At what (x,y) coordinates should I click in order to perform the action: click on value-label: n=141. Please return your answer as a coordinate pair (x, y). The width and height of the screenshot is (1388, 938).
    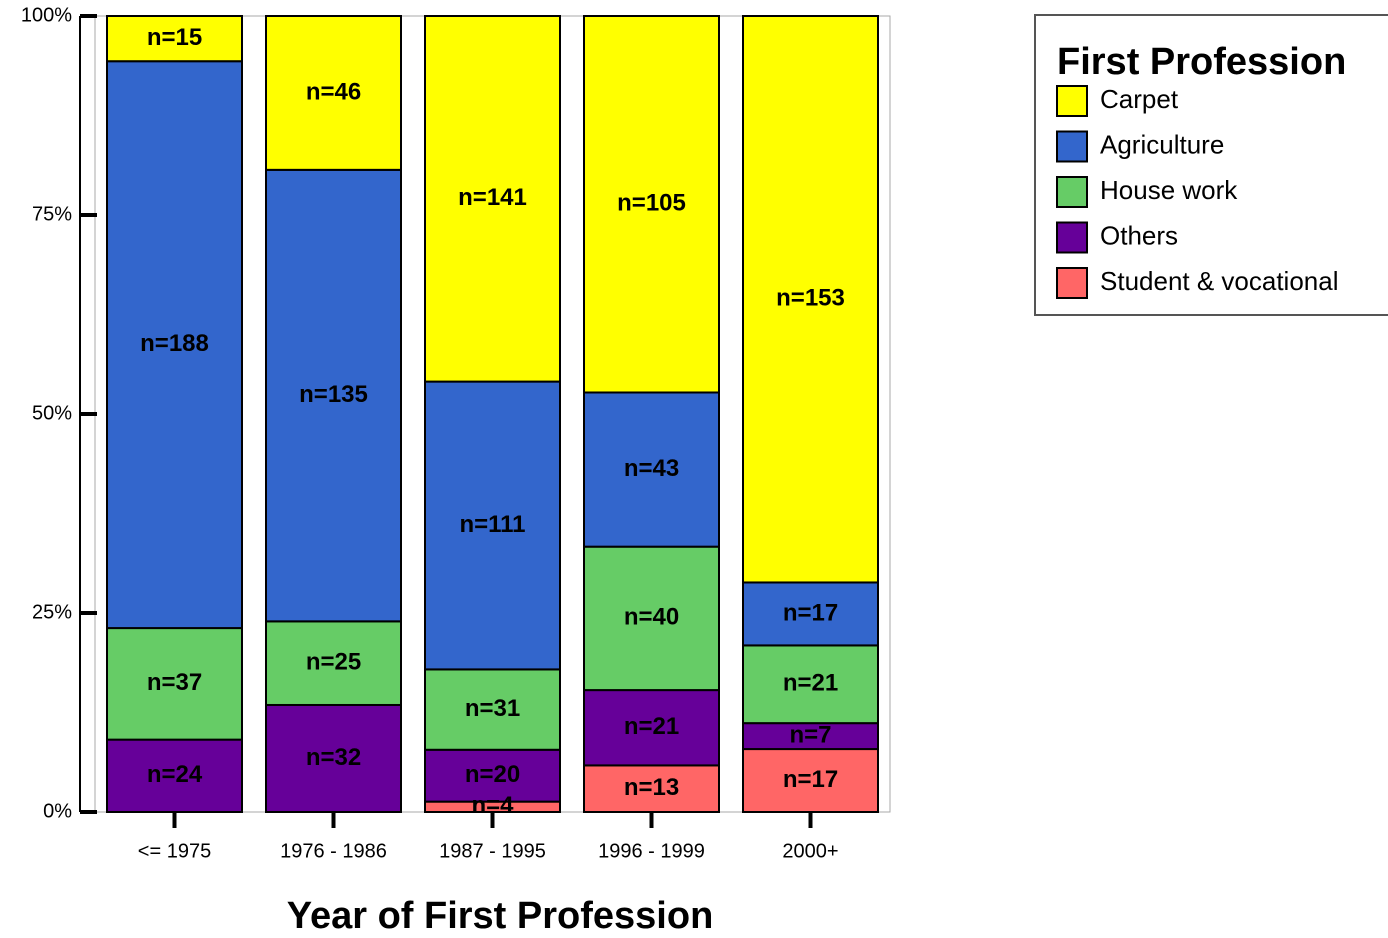
    Looking at the image, I should click on (492, 197).